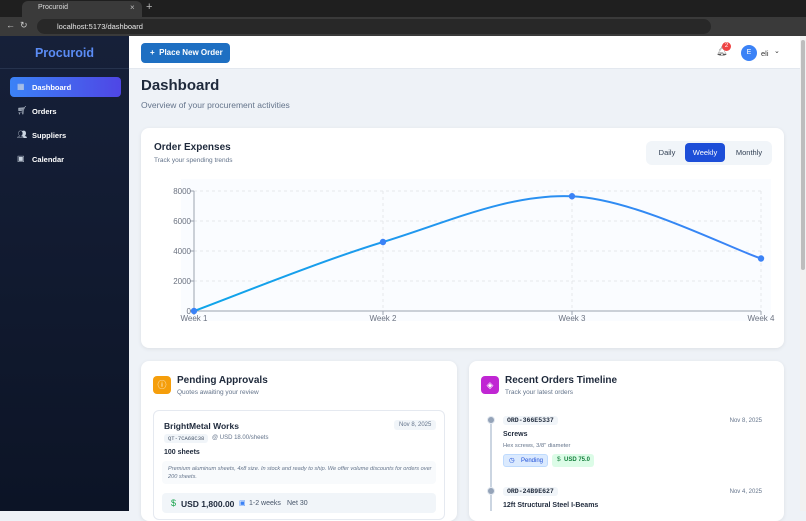  What do you see at coordinates (515, 434) in the screenshot?
I see `order-item: Screws` at bounding box center [515, 434].